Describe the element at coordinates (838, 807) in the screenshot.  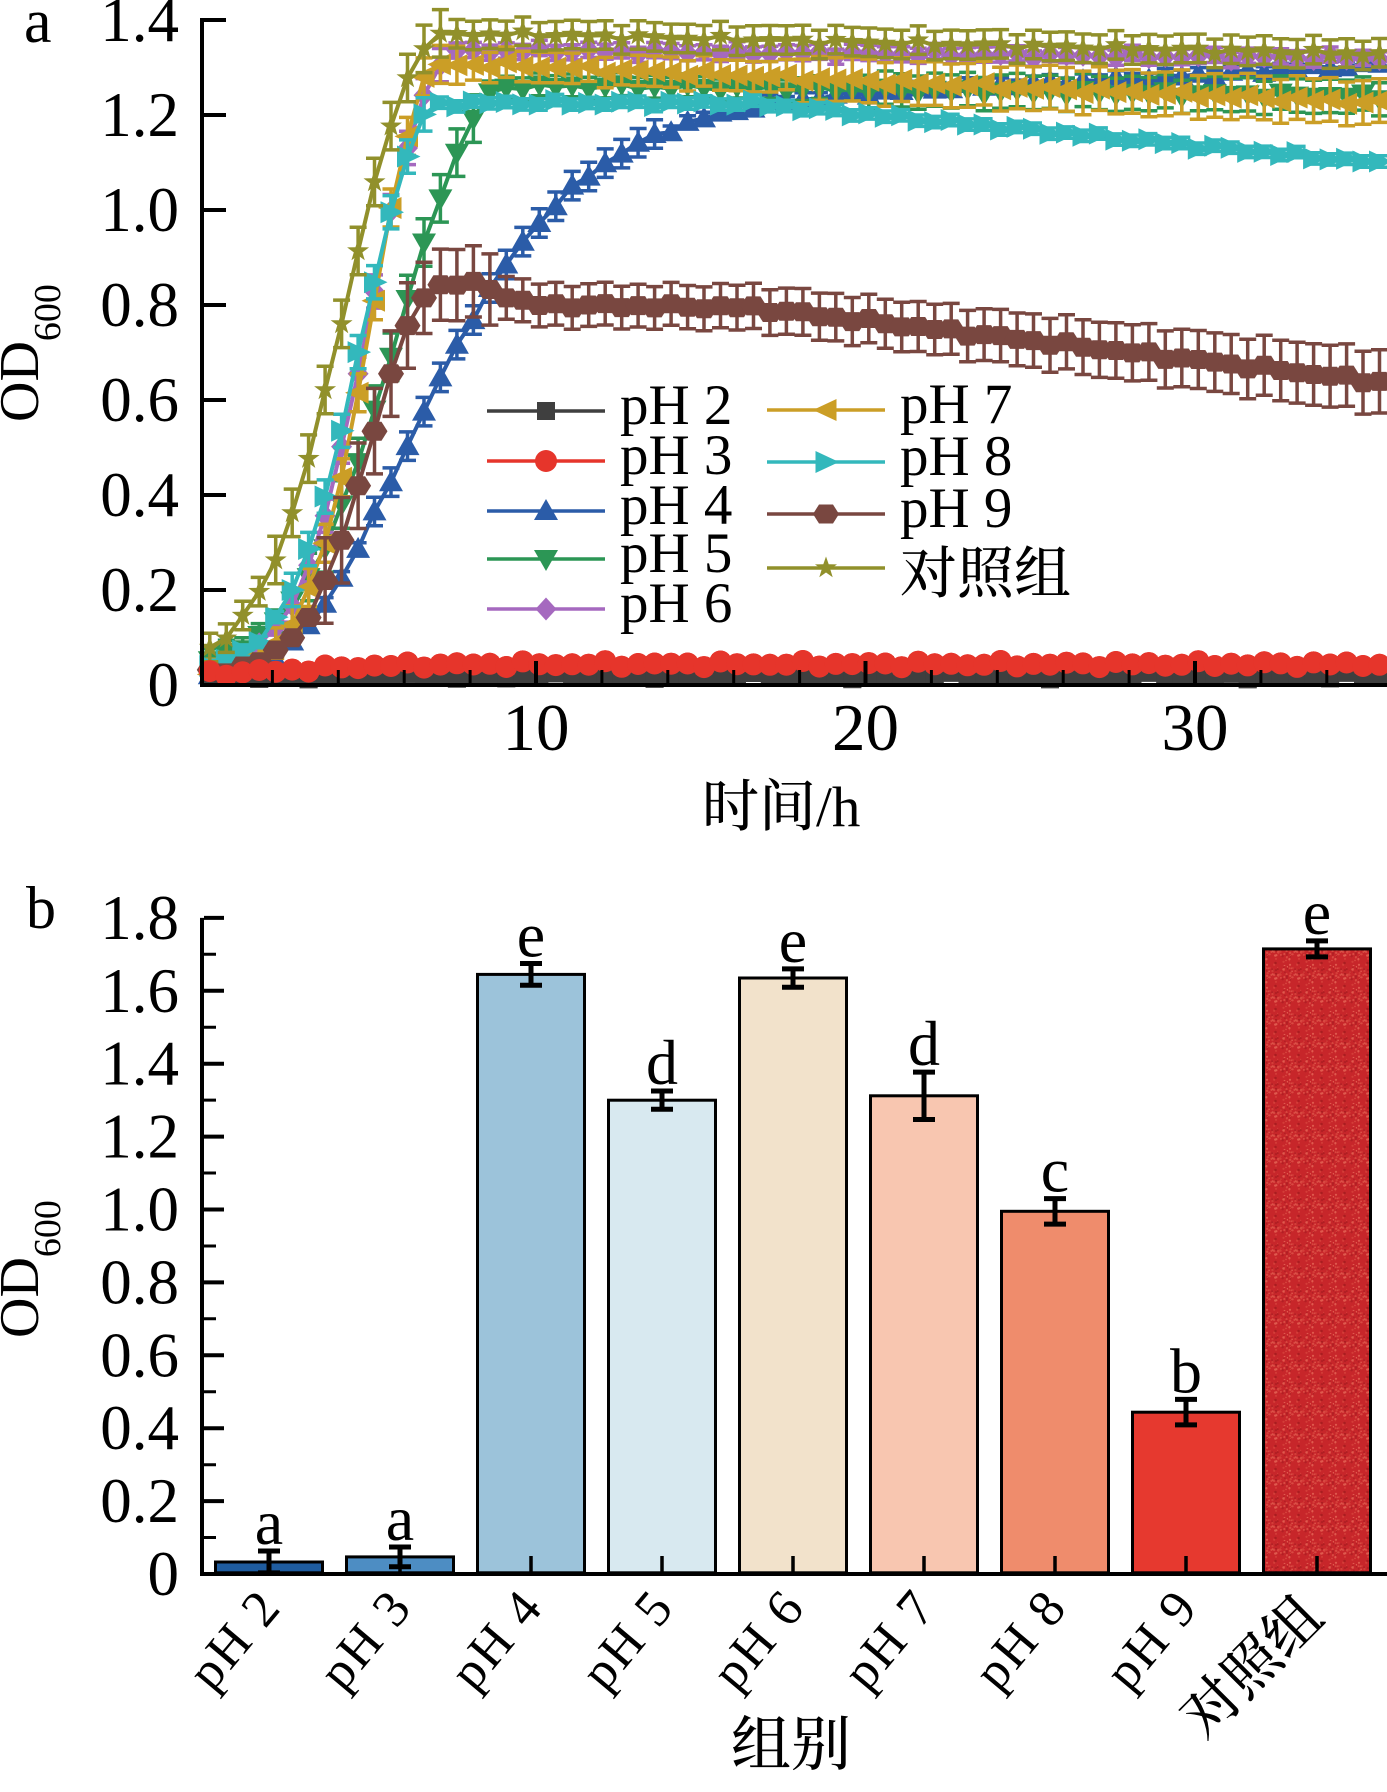
I see `svg-text: /h` at that location.